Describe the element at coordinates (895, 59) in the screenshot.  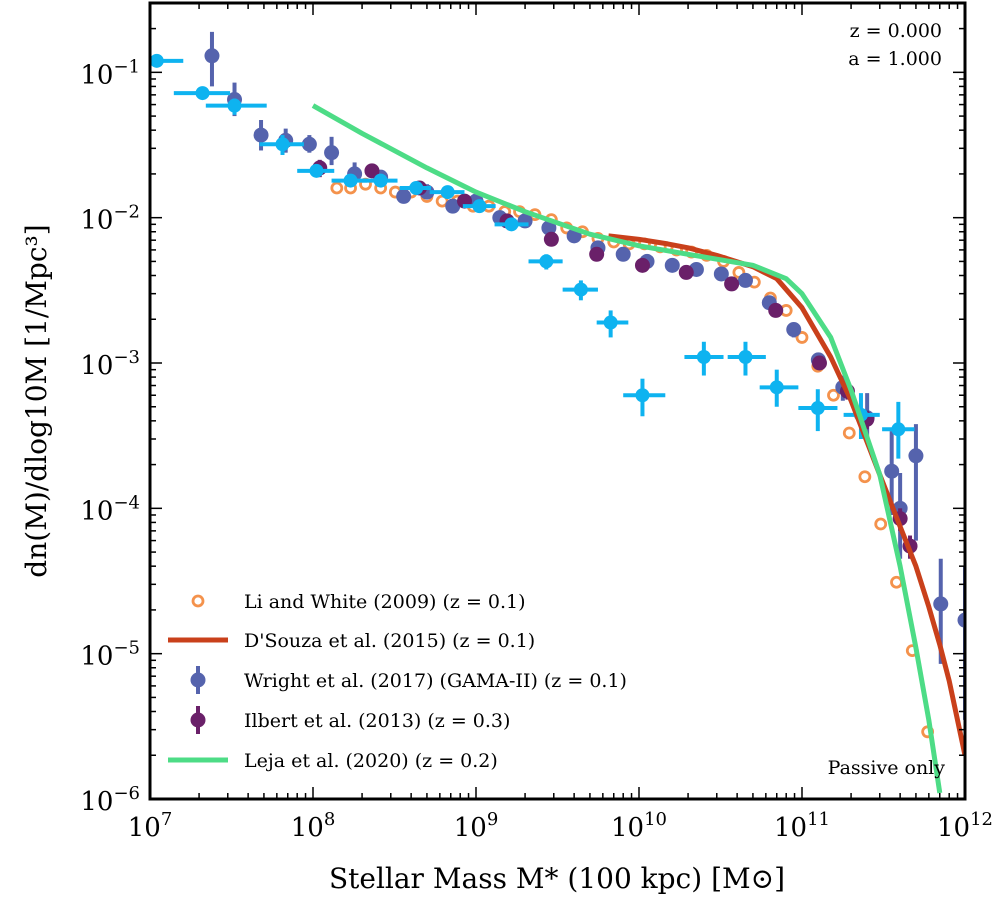
I see `scale-factor-annotation: a = 1.000` at that location.